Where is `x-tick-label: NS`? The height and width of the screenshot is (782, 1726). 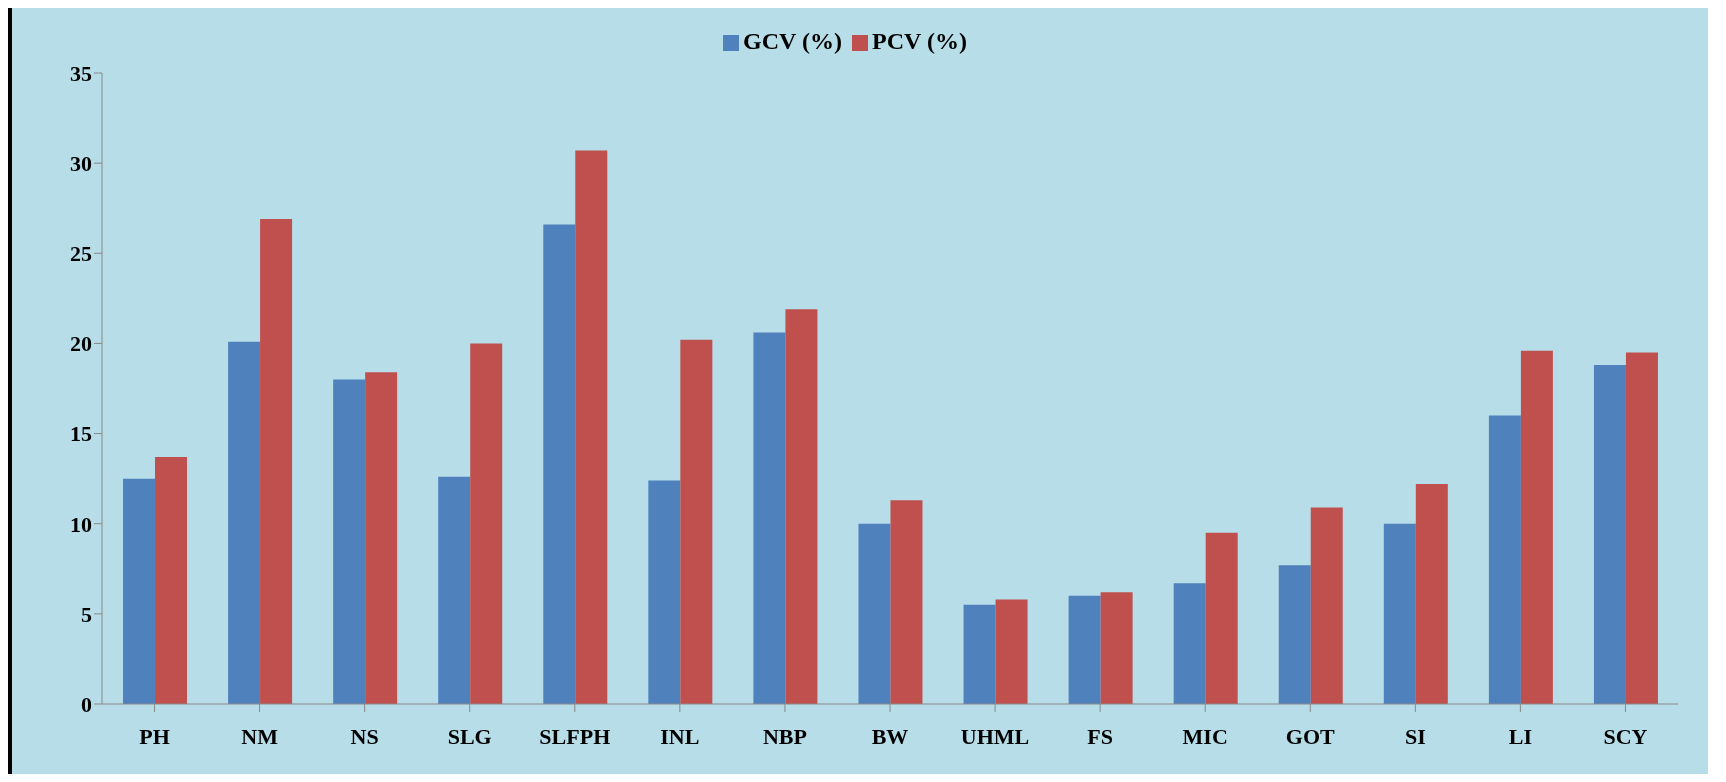 x-tick-label: NS is located at coordinates (364, 736).